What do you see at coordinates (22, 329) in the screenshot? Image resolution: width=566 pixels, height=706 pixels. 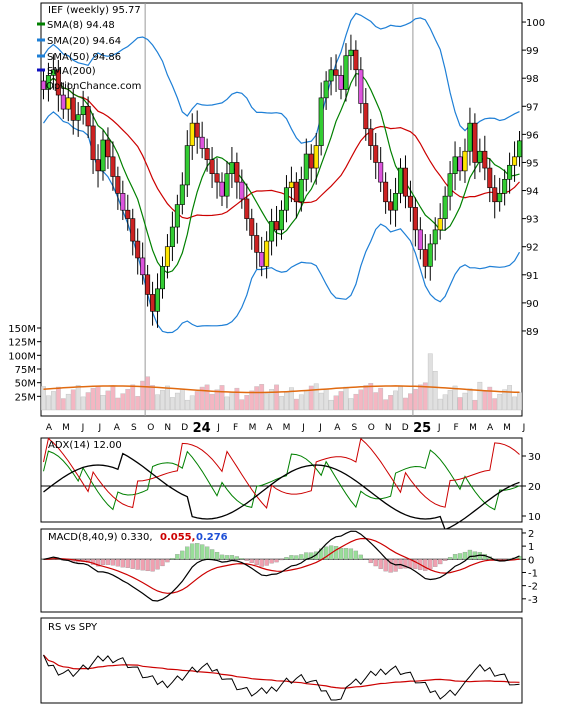 I see `volume-tick-label: 150M` at bounding box center [22, 329].